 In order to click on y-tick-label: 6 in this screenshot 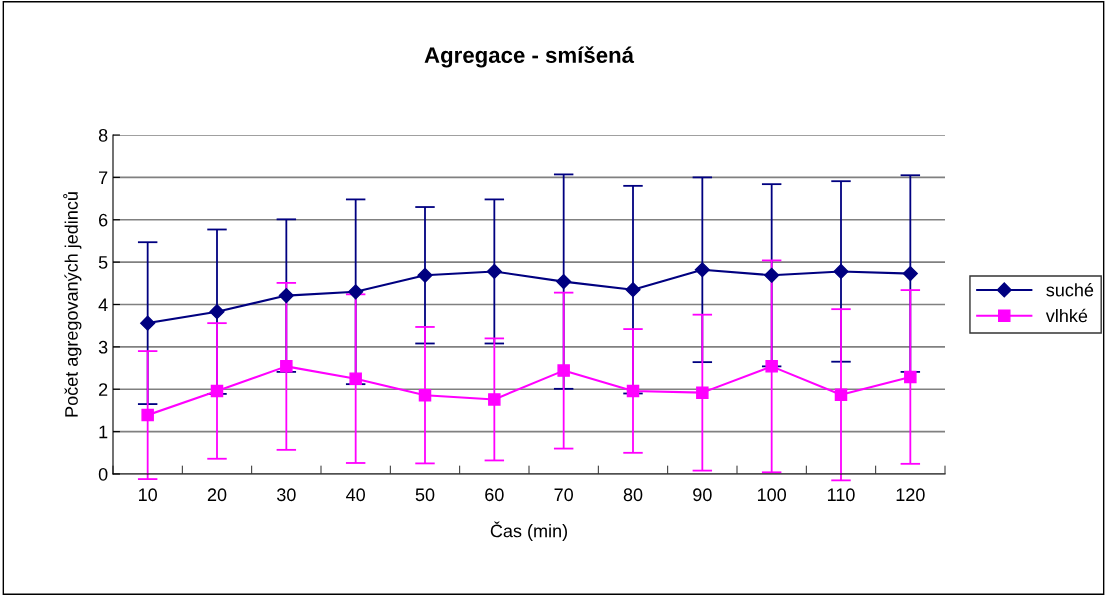, I will do `click(103, 220)`.